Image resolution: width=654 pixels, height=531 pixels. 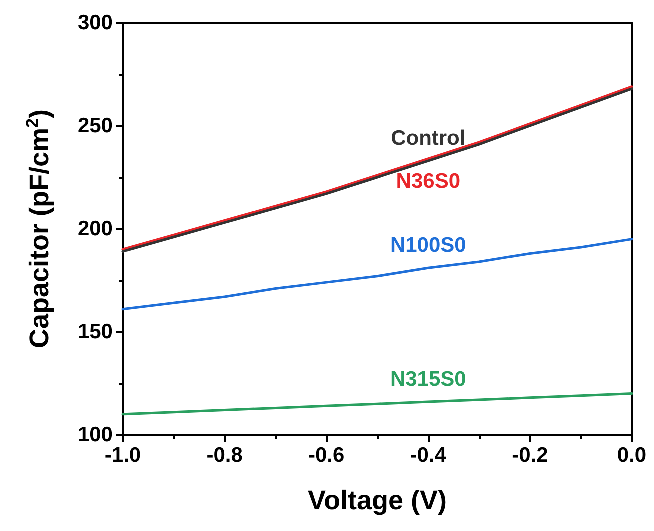 I want to click on y-tick-label: 200, so click(x=95, y=229).